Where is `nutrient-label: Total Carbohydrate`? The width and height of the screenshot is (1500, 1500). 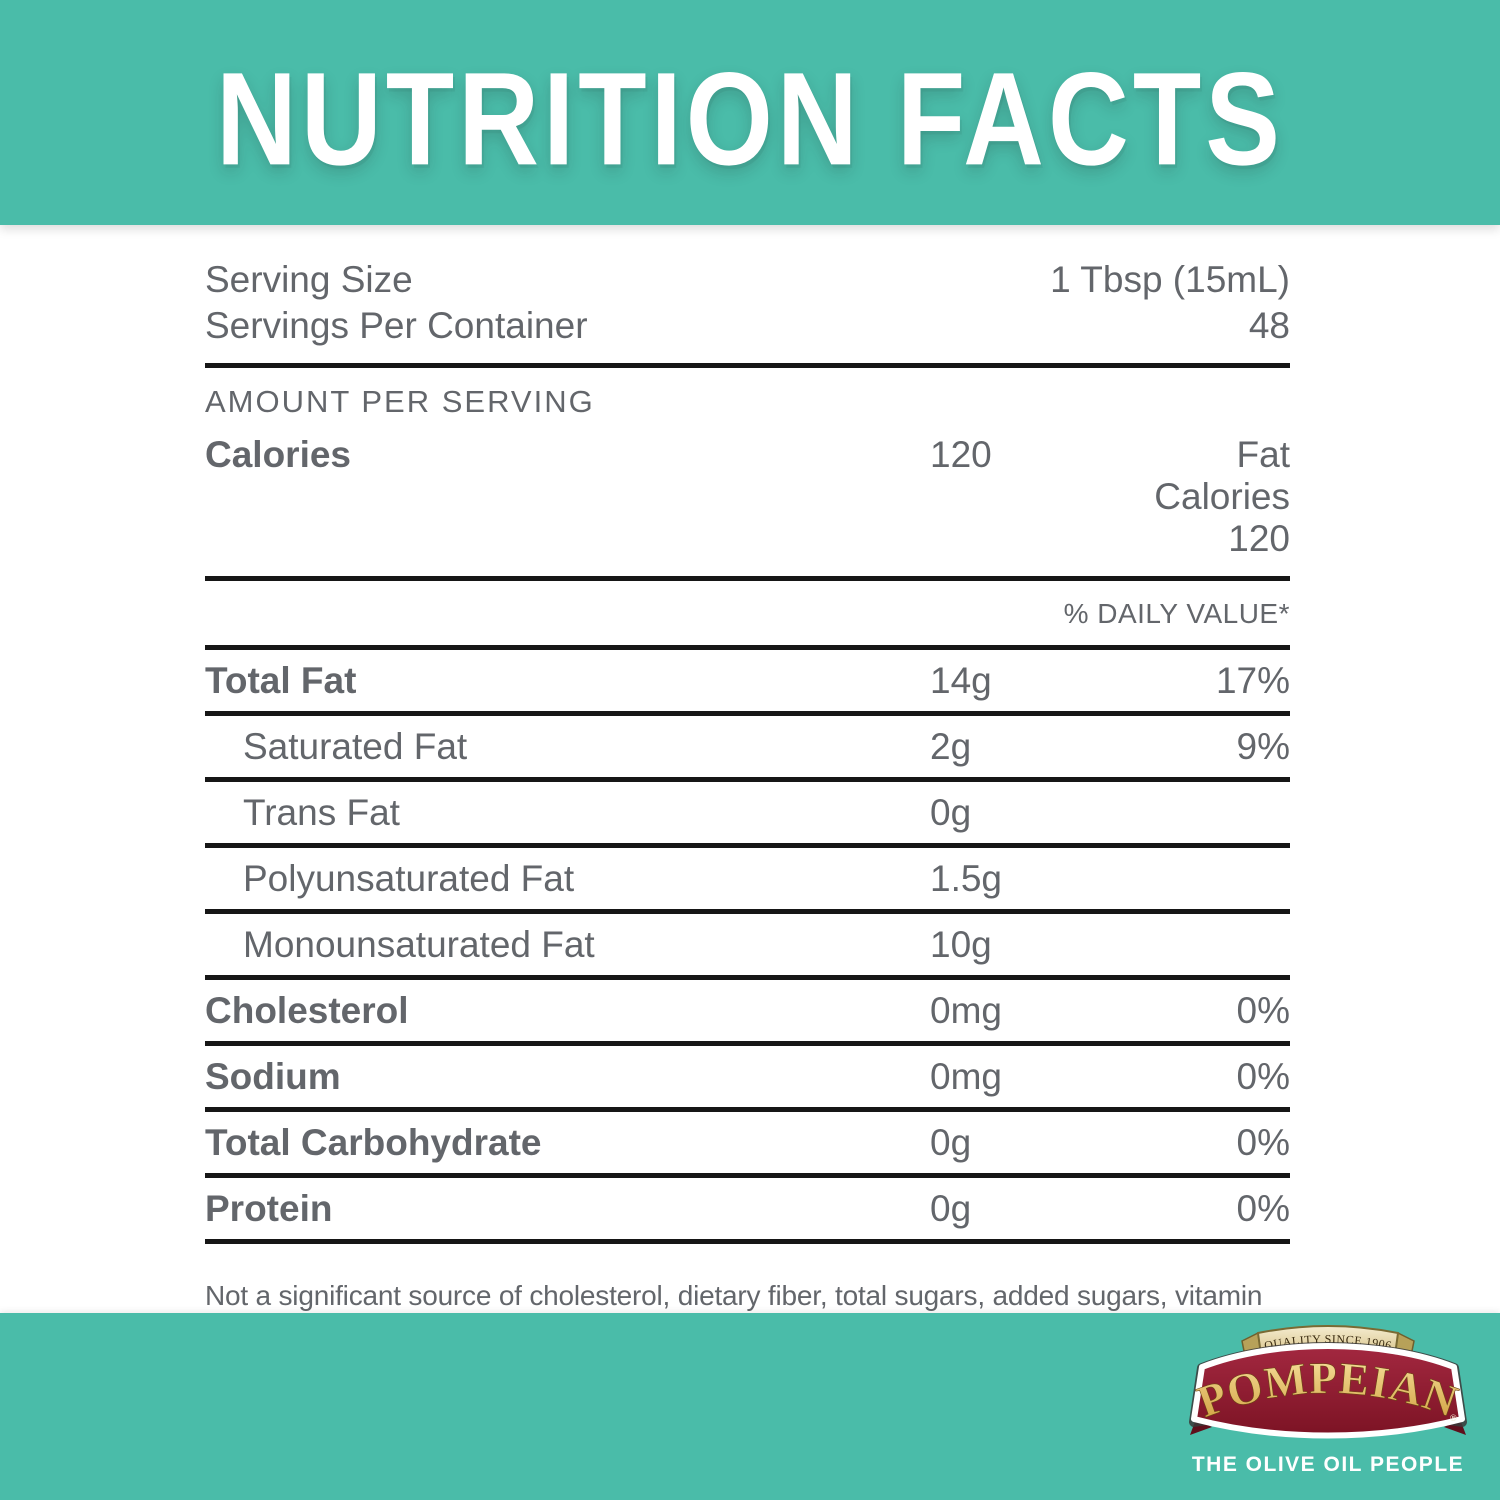 nutrient-label: Total Carbohydrate is located at coordinates (373, 1142).